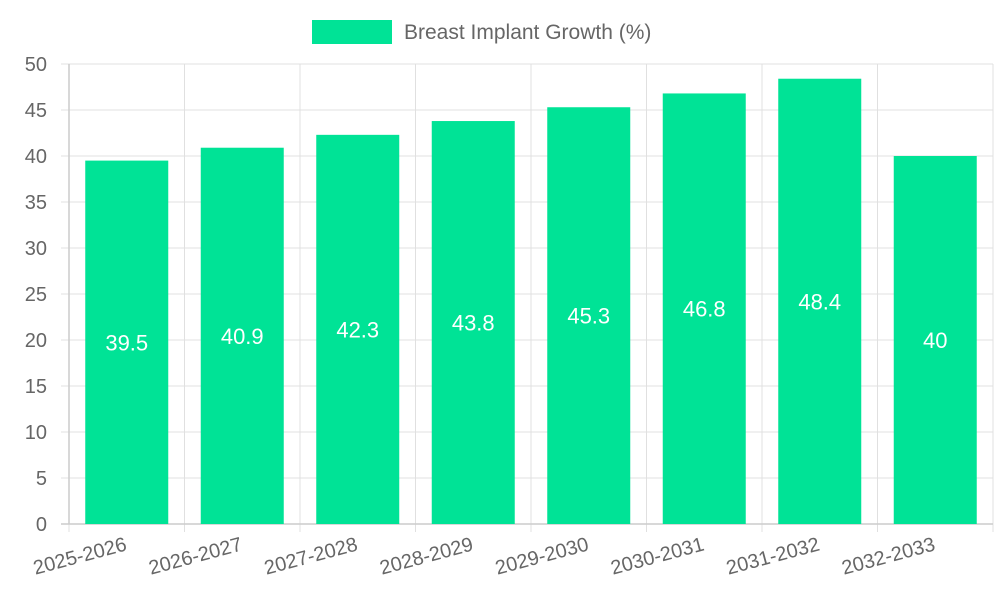 This screenshot has height=600, width=1000. Describe the element at coordinates (352, 32) in the screenshot. I see `legend-swatch` at that location.